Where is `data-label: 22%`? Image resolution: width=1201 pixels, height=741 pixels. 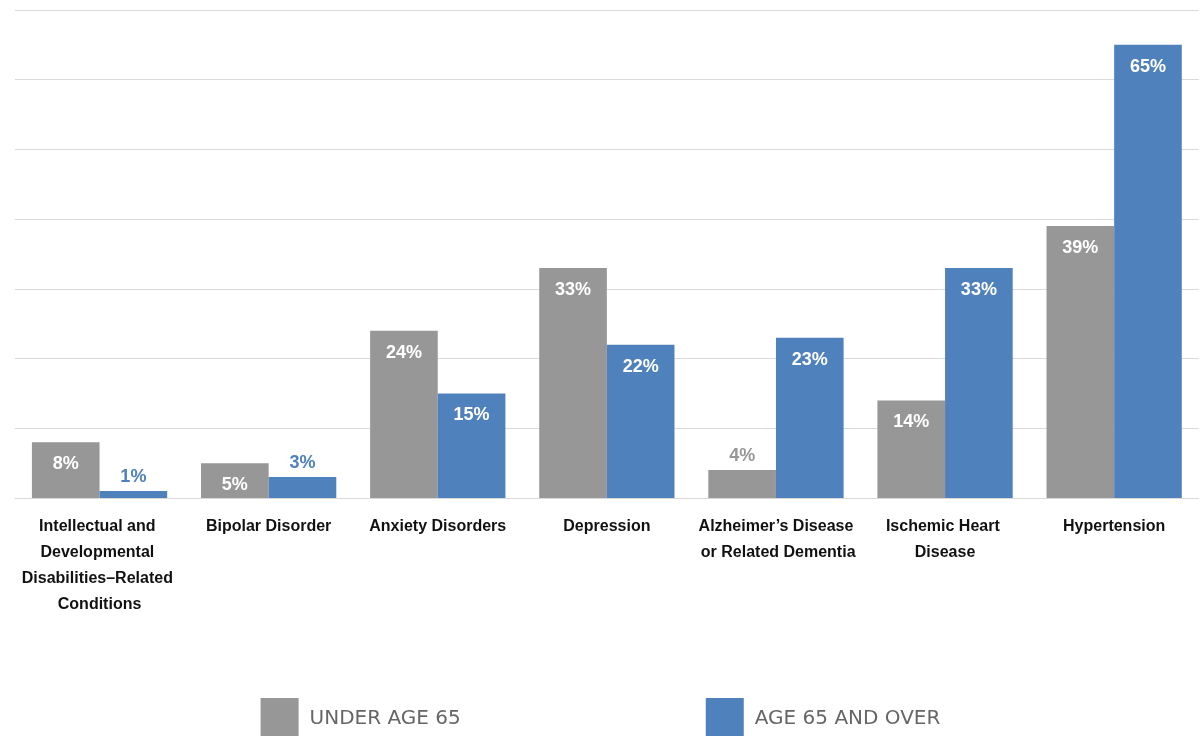
data-label: 22% is located at coordinates (640, 365).